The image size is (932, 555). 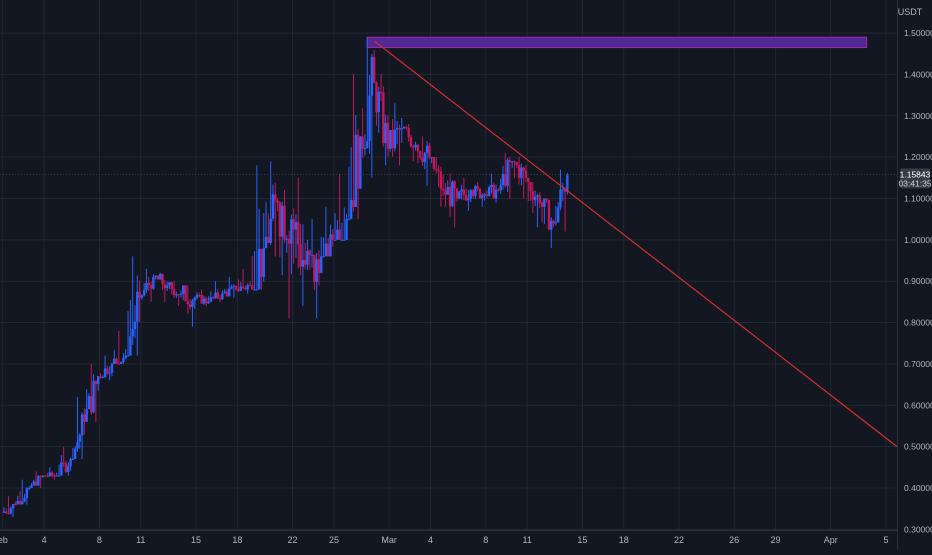 I want to click on y-axis-background, so click(x=914, y=275).